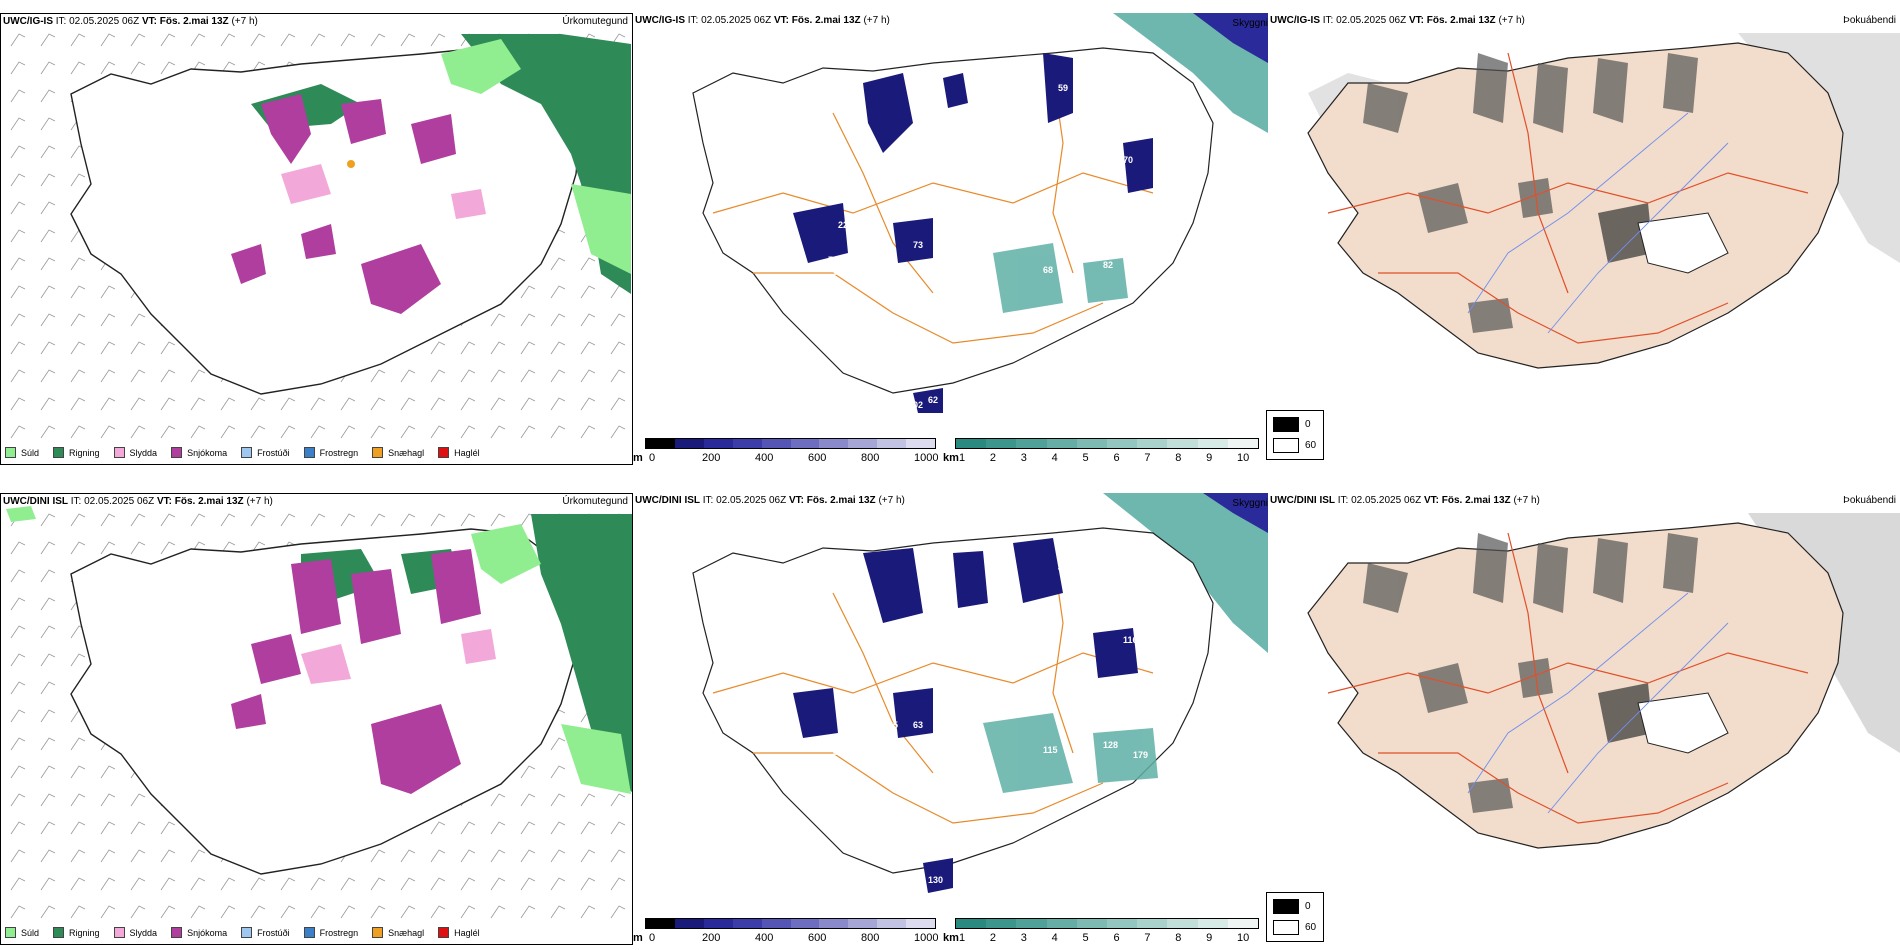  I want to click on fog-index-map, so click(1603, 681).